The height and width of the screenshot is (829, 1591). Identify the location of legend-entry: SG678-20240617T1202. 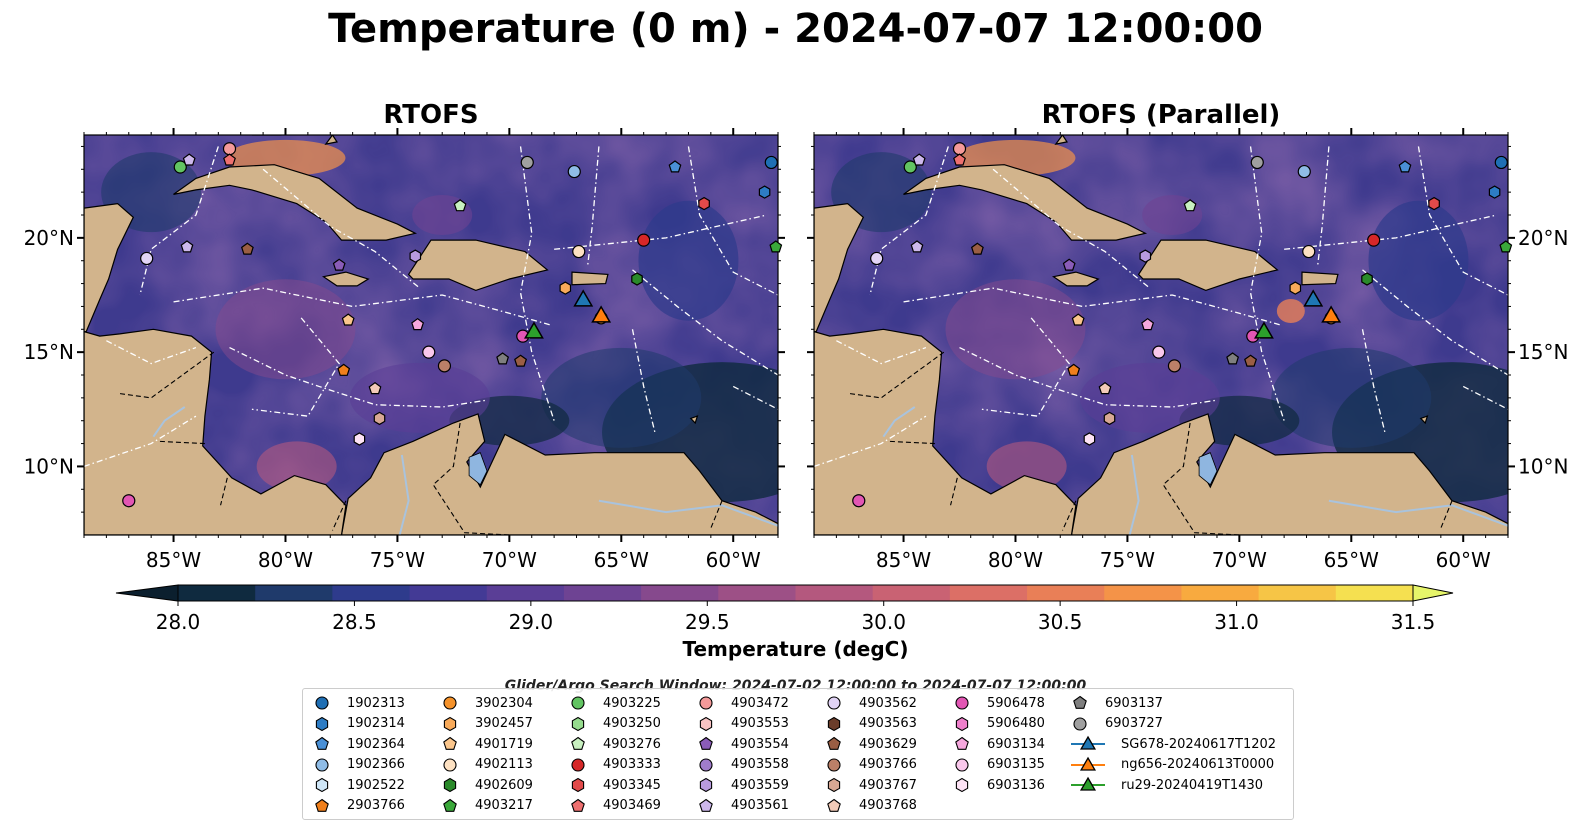
(1173, 744).